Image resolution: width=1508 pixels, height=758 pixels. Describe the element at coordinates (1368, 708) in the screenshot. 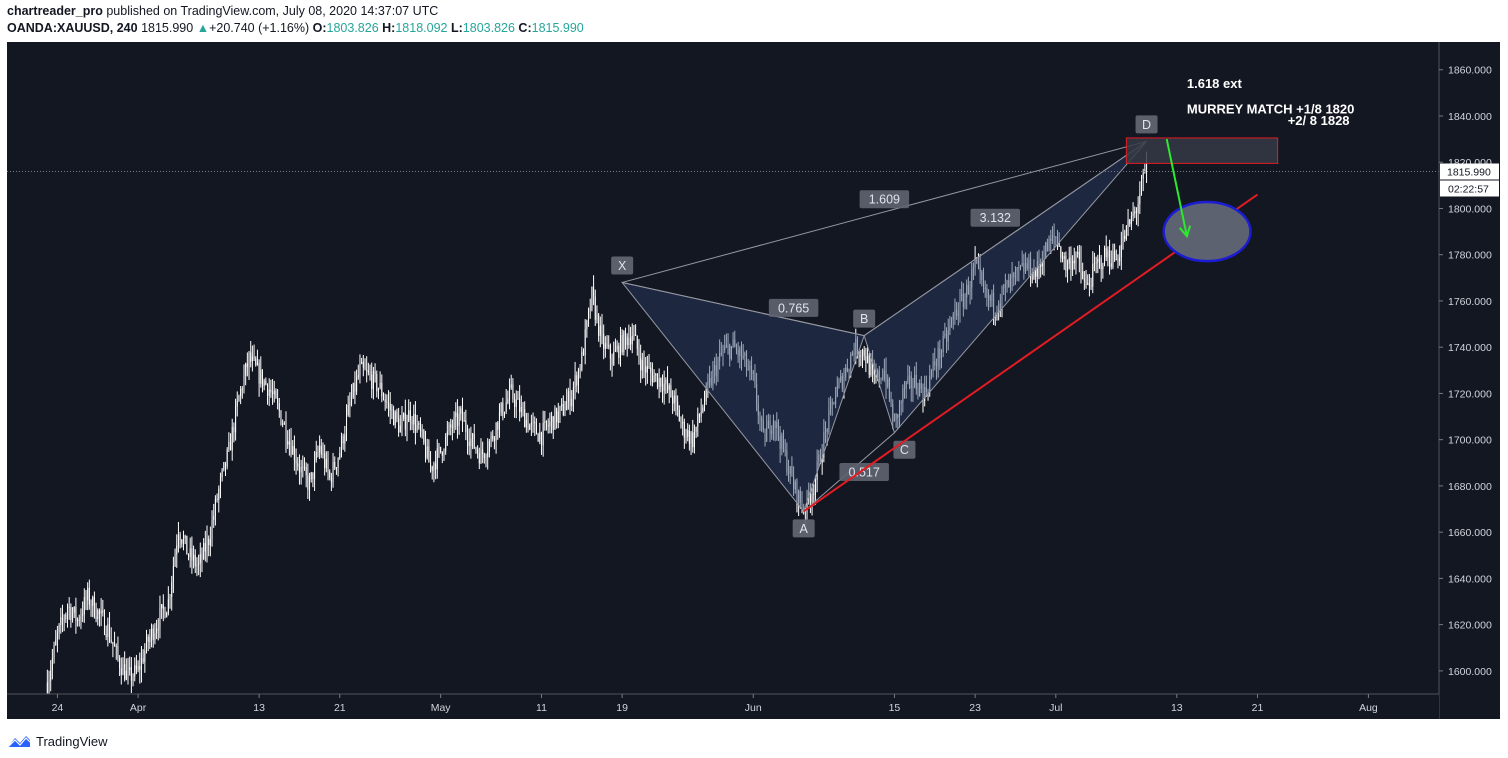

I see `time-tick-label: Aug` at that location.